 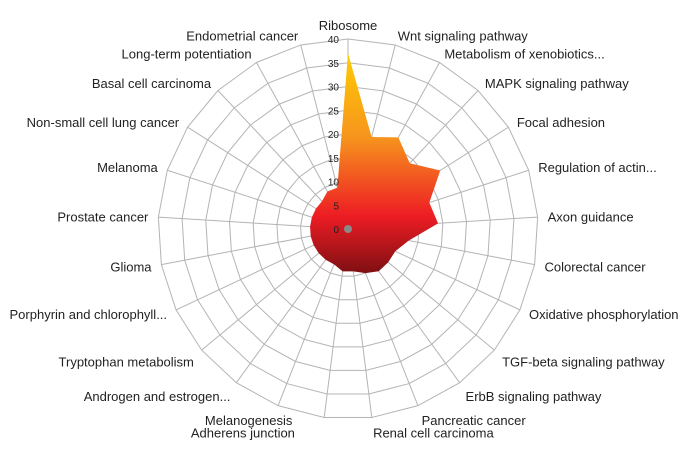 What do you see at coordinates (334, 159) in the screenshot?
I see `tick-label-15: 15` at bounding box center [334, 159].